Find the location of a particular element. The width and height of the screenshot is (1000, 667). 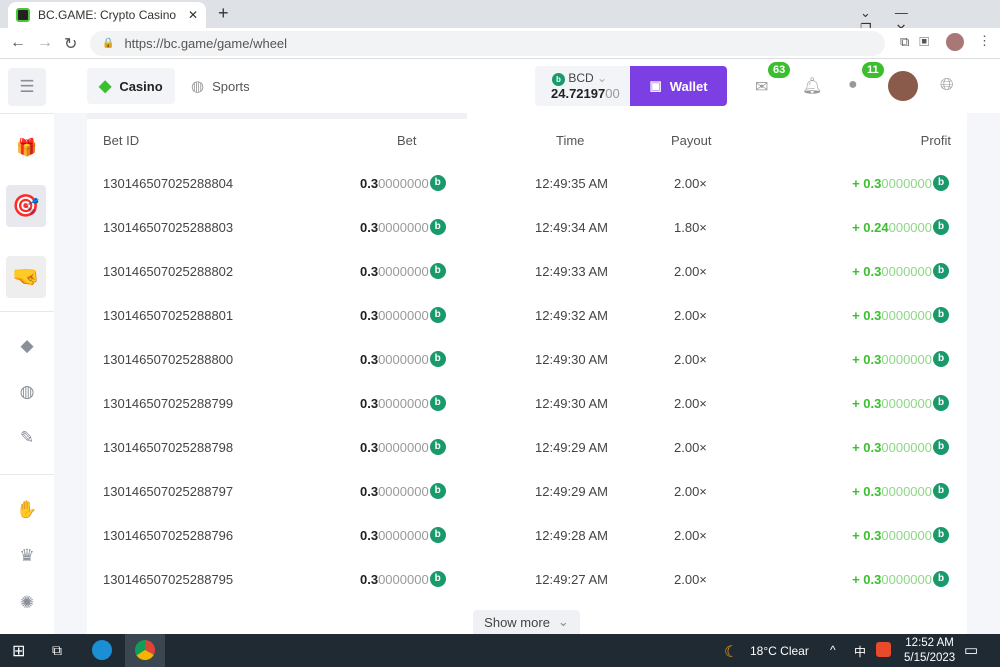

mail-icon: ✉ is located at coordinates (762, 87).